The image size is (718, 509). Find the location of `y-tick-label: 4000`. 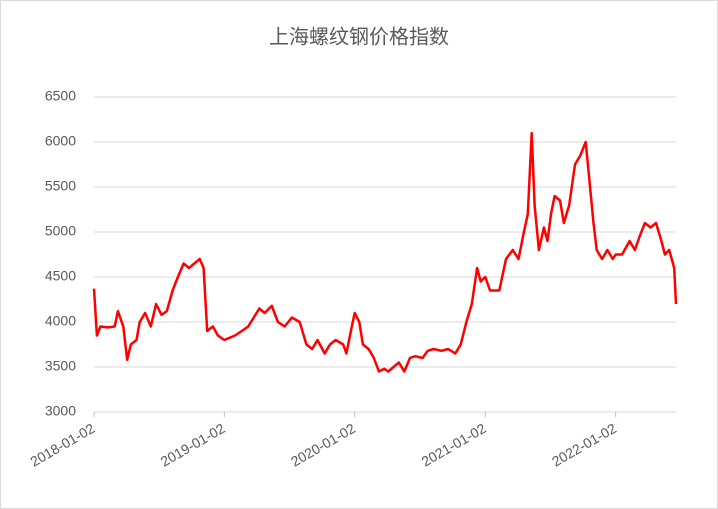

y-tick-label: 4000 is located at coordinates (60, 321).